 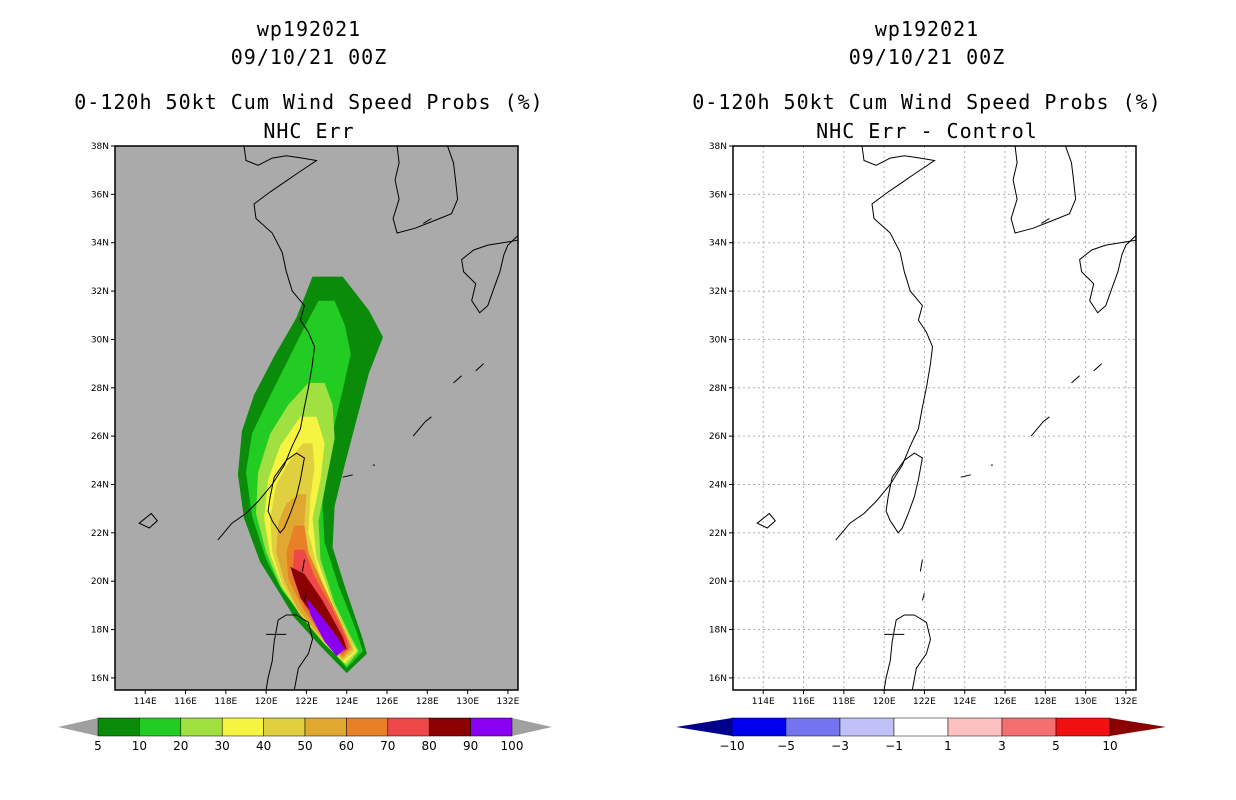 I want to click on colorbar-label: 90, so click(x=470, y=746).